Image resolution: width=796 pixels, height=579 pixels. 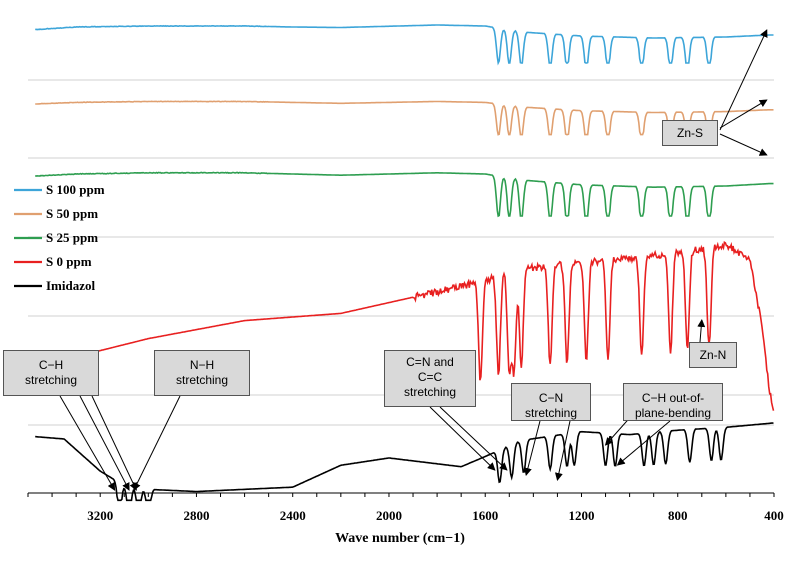 I want to click on x-axis: 3200 2800 2400 2000 1600 1200 800 400, so click(x=405, y=507).